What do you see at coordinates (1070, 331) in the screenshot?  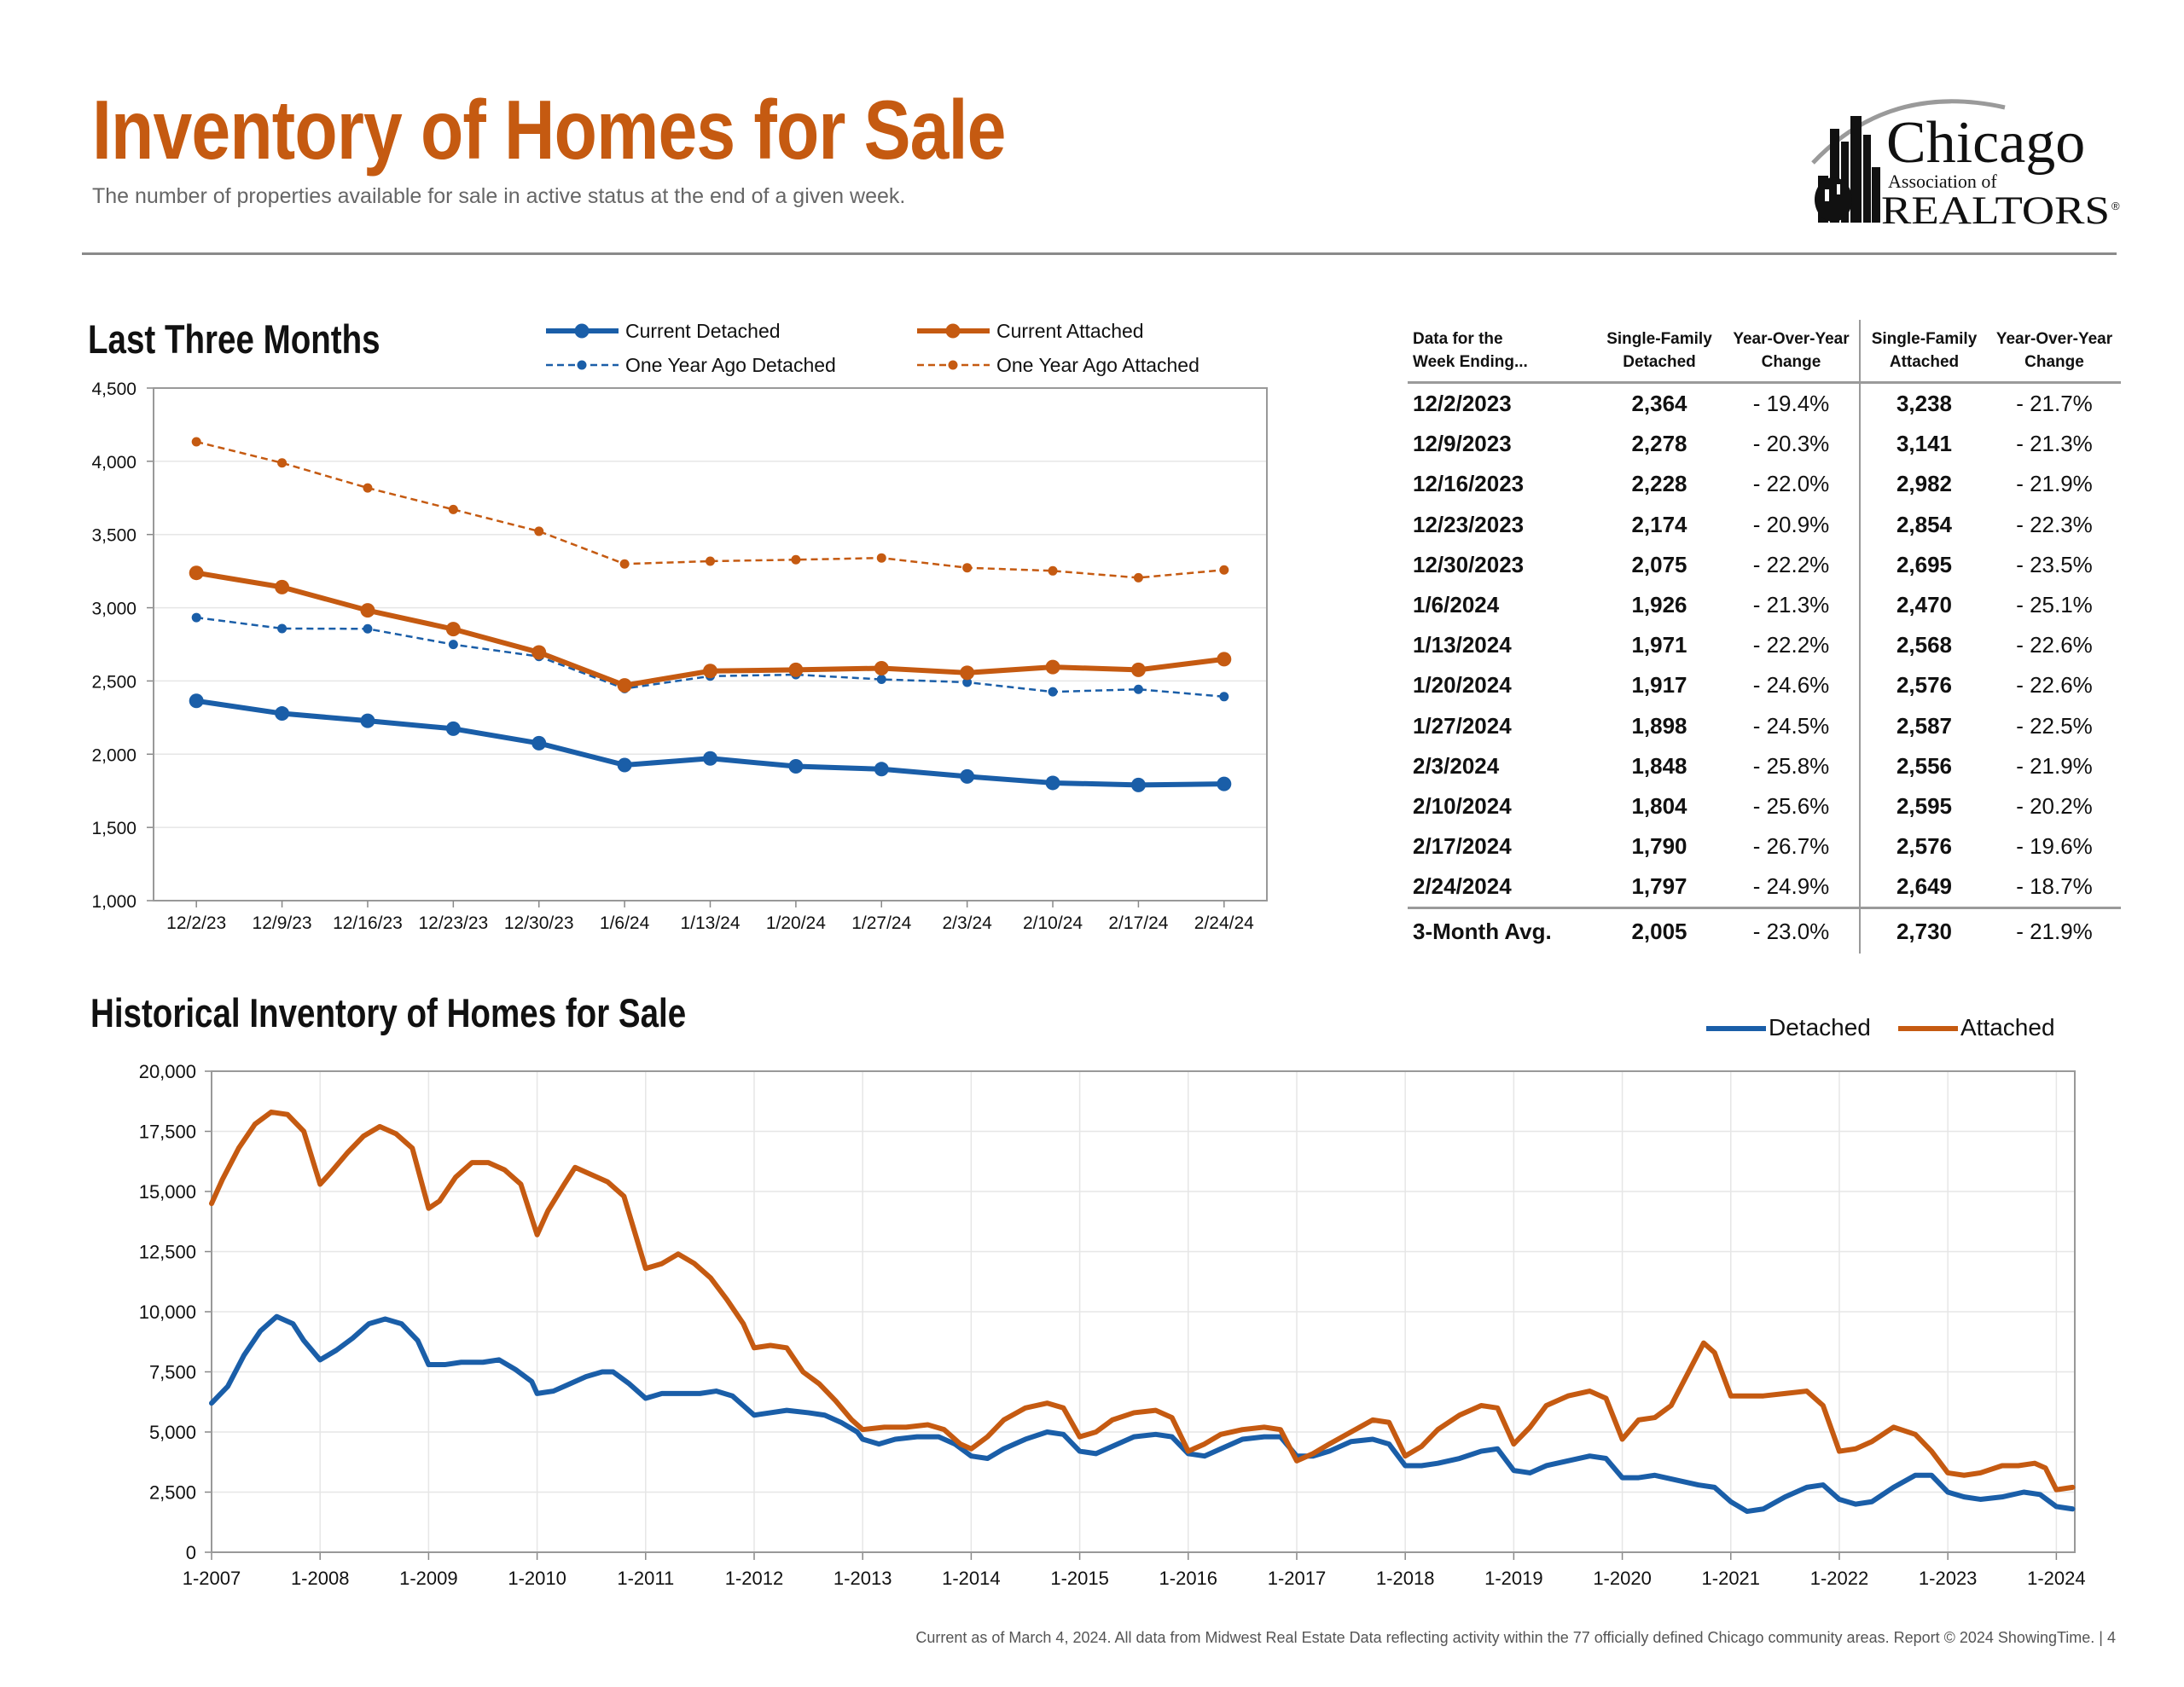 I see `legend-label: Current Attached` at bounding box center [1070, 331].